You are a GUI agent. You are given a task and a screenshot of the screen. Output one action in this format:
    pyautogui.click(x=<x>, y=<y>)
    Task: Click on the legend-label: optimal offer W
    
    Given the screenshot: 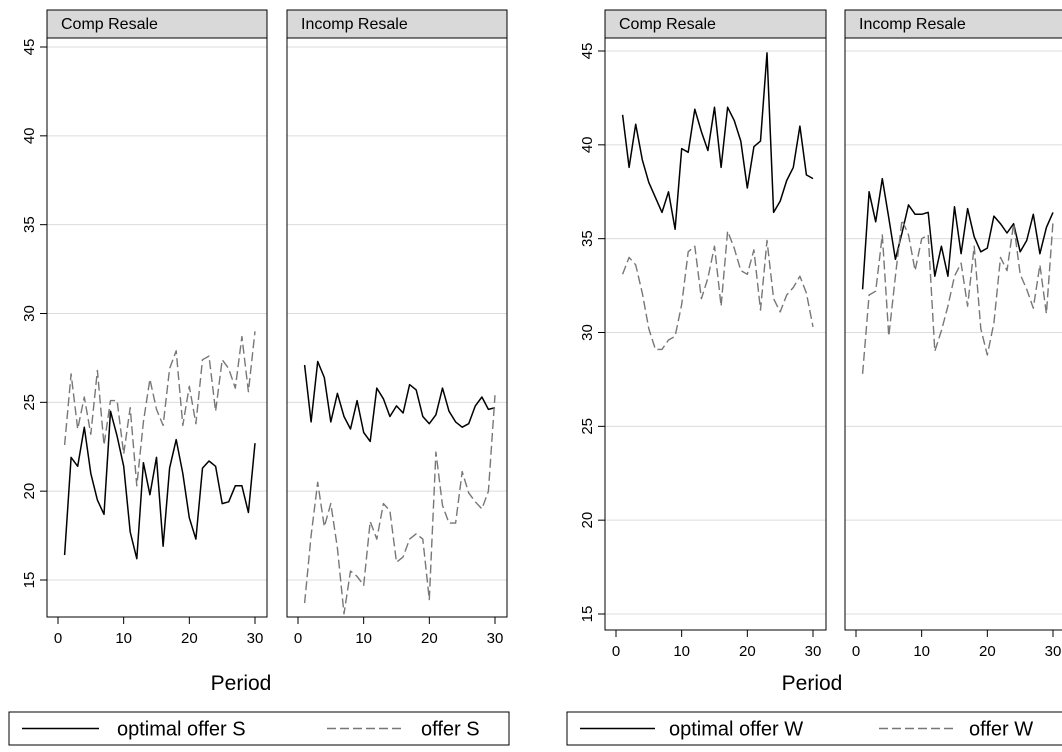 What is the action you would take?
    pyautogui.click(x=736, y=730)
    